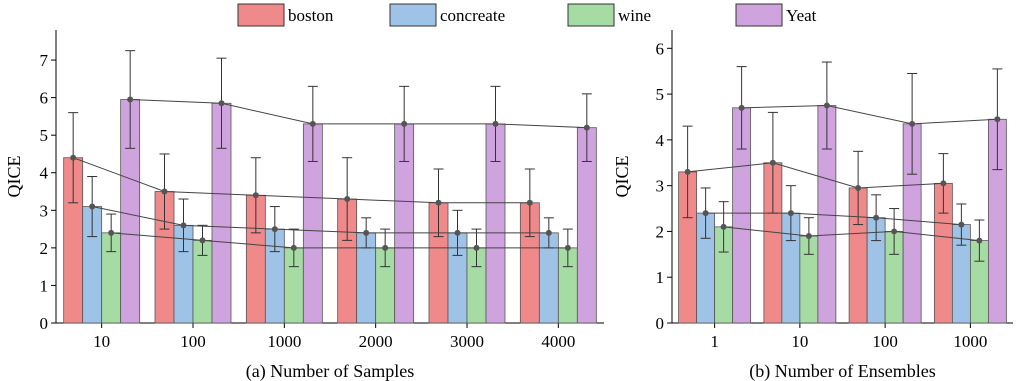 The width and height of the screenshot is (1029, 381). I want to click on legend-label-yeat: Yeat, so click(801, 15).